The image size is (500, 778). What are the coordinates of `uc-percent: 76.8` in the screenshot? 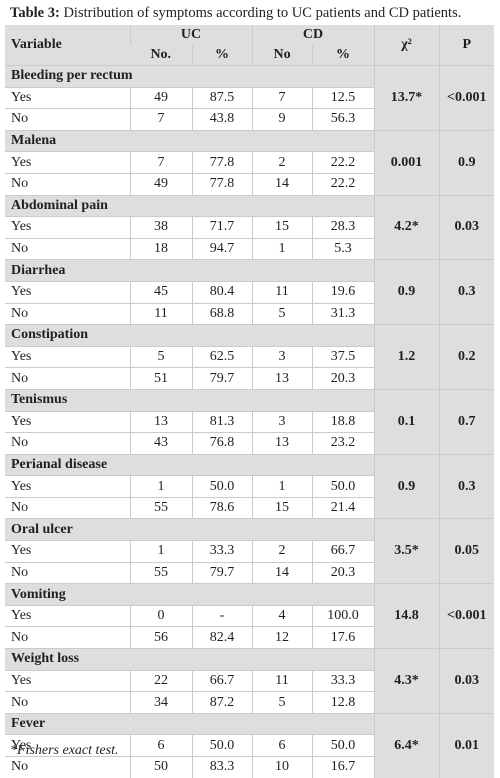 It's located at (222, 443).